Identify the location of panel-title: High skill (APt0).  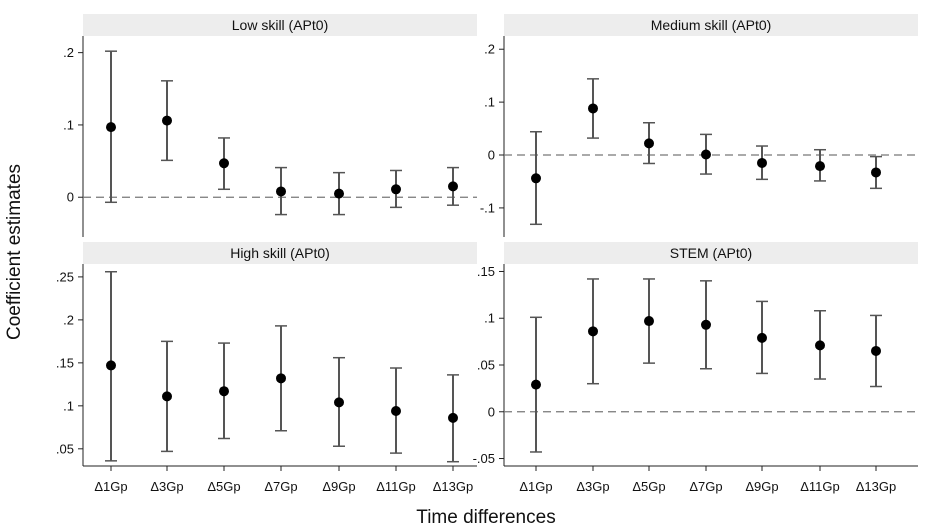
(280, 253).